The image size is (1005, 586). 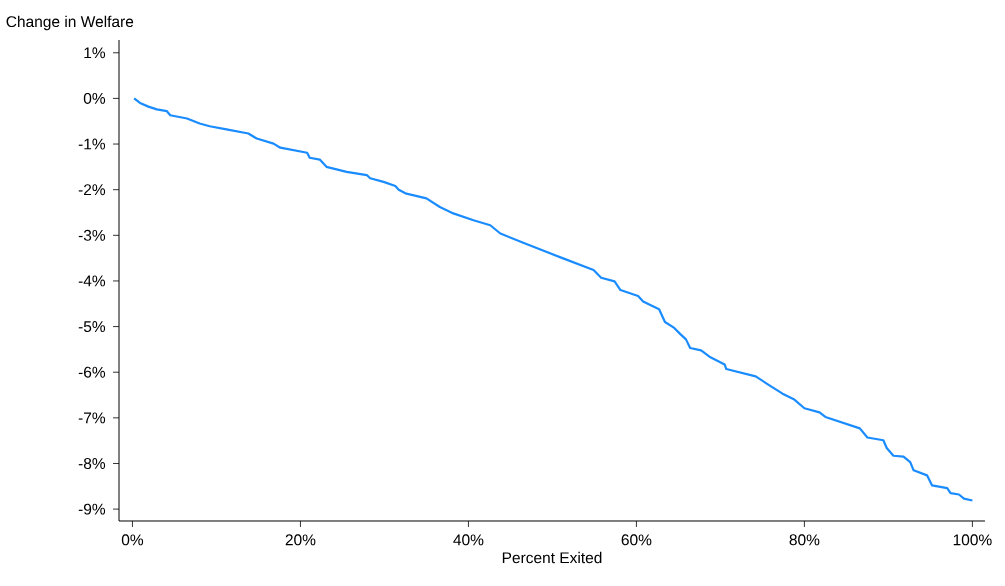 I want to click on x-tick-label: 60%, so click(x=636, y=540).